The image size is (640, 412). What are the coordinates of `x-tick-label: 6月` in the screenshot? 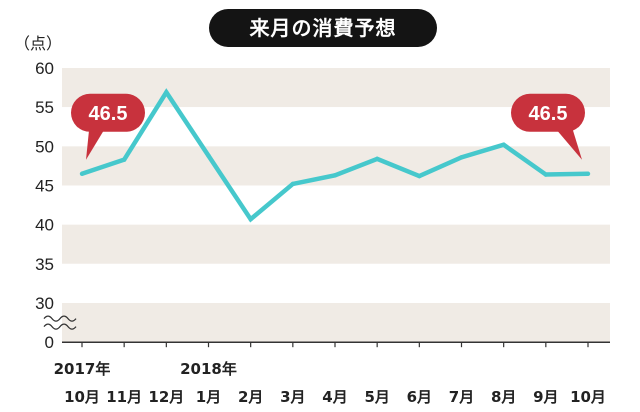 It's located at (419, 397).